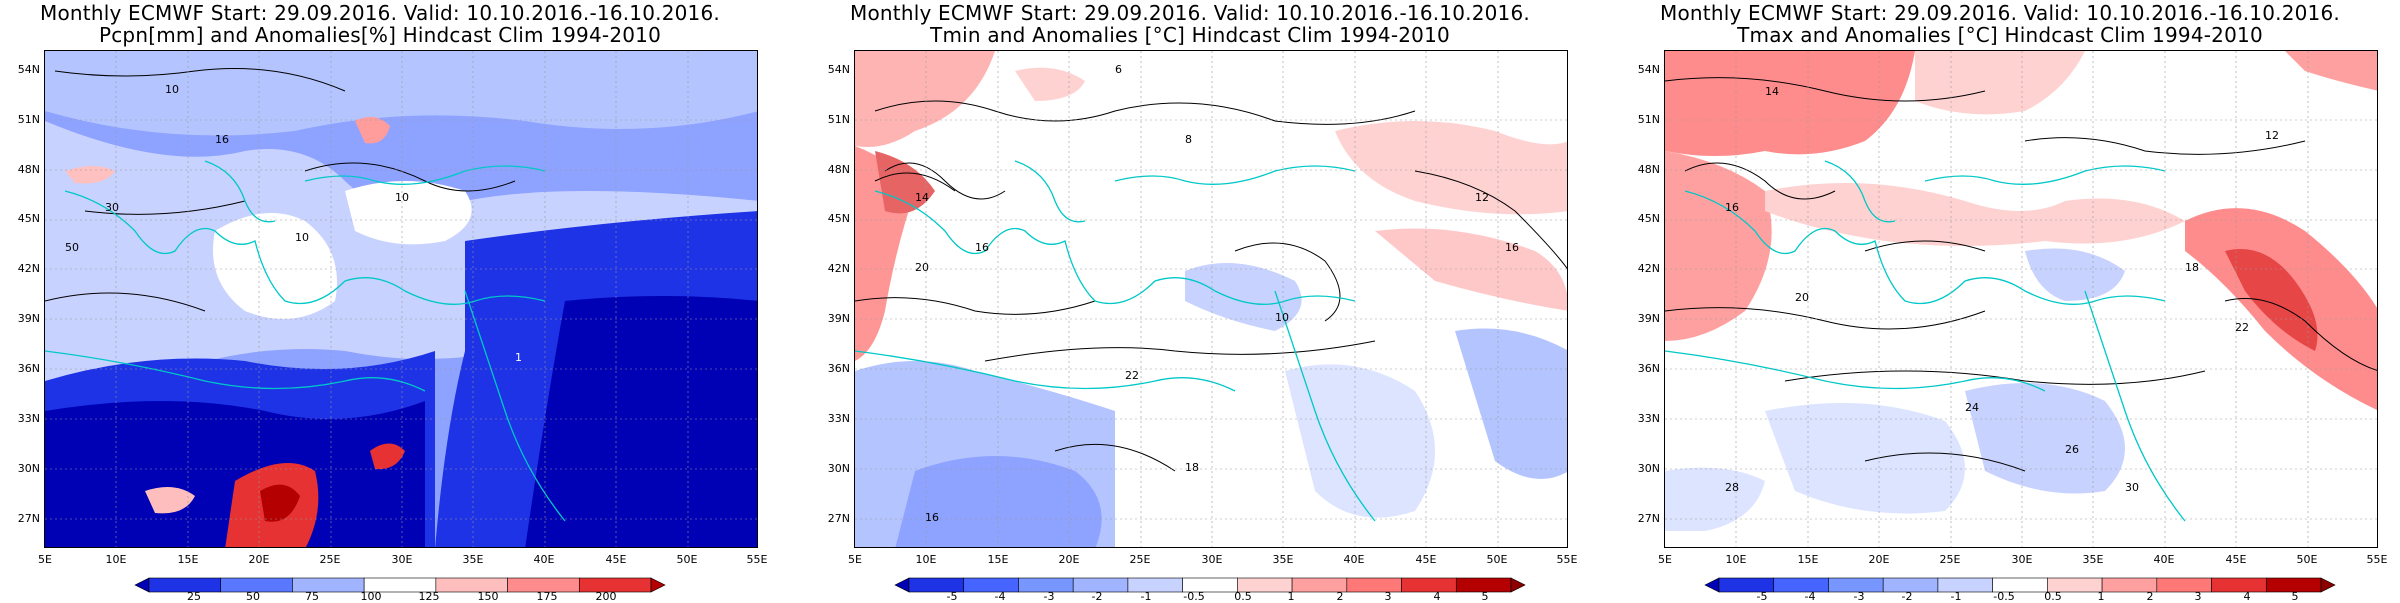 This screenshot has width=2400, height=603. I want to click on colorbar-end-high, so click(1518, 585).